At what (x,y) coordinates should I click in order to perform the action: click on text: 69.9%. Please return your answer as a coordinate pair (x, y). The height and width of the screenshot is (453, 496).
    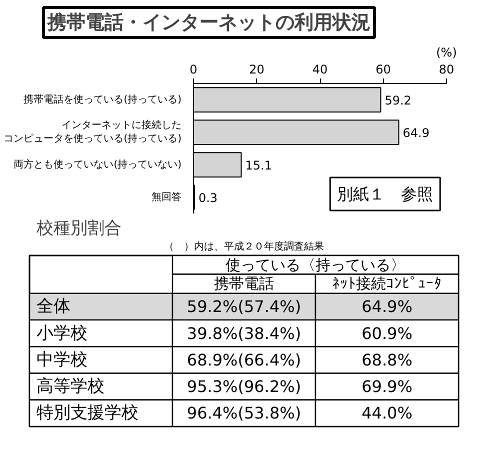
    Looking at the image, I should click on (387, 386).